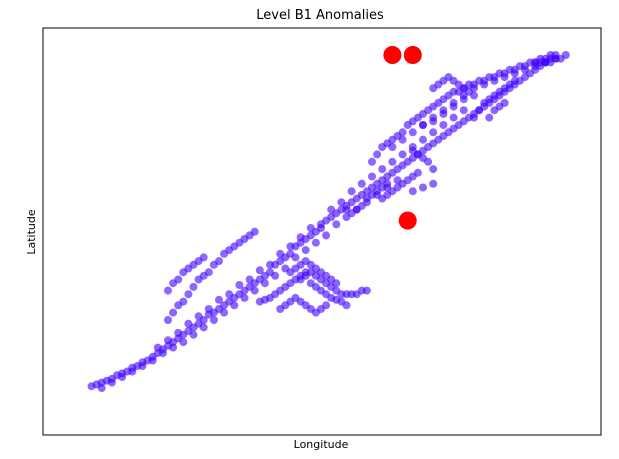  I want to click on y-axis-label: Latitude, so click(31, 232).